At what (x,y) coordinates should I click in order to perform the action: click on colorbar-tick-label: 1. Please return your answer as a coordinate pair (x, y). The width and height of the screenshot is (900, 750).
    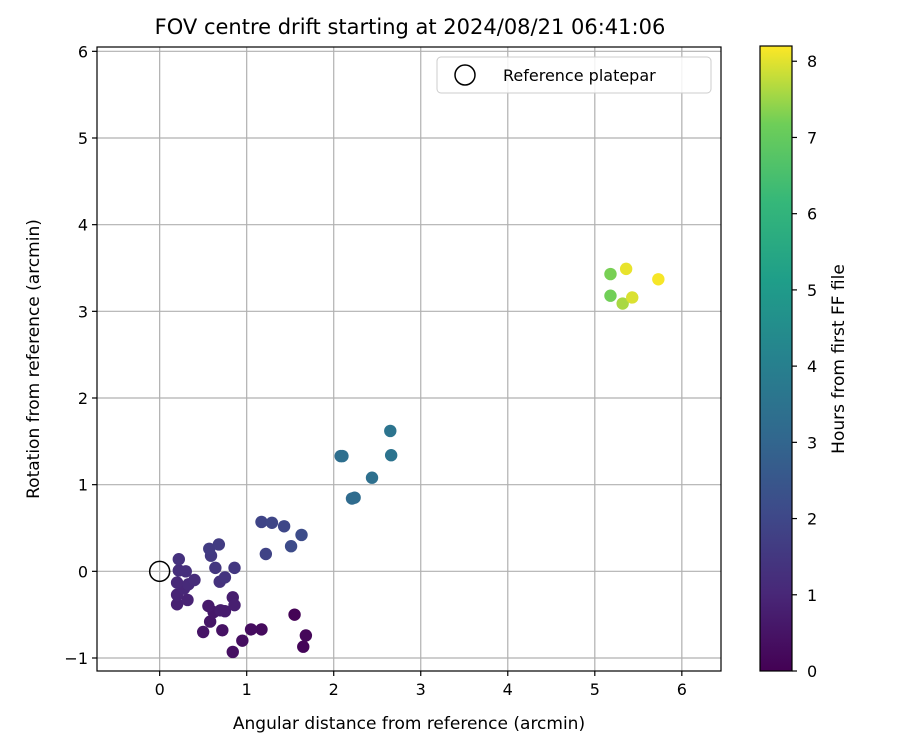
    Looking at the image, I should click on (812, 595).